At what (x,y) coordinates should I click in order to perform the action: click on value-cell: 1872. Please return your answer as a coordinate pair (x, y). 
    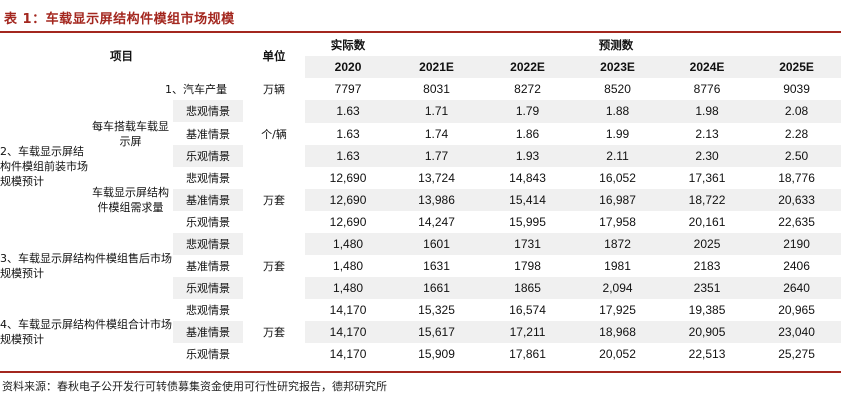
    Looking at the image, I should click on (618, 244).